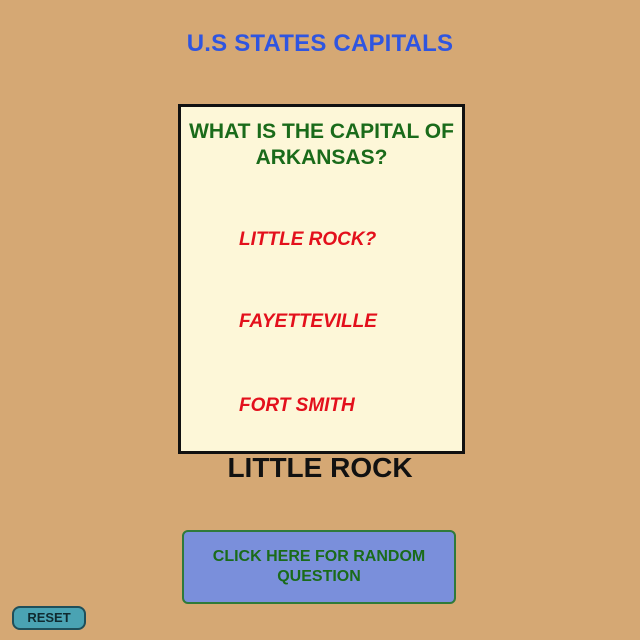  Describe the element at coordinates (319, 567) in the screenshot. I see `random-question-button: CLICK HERE FOR RANDOM QUESTION` at that location.